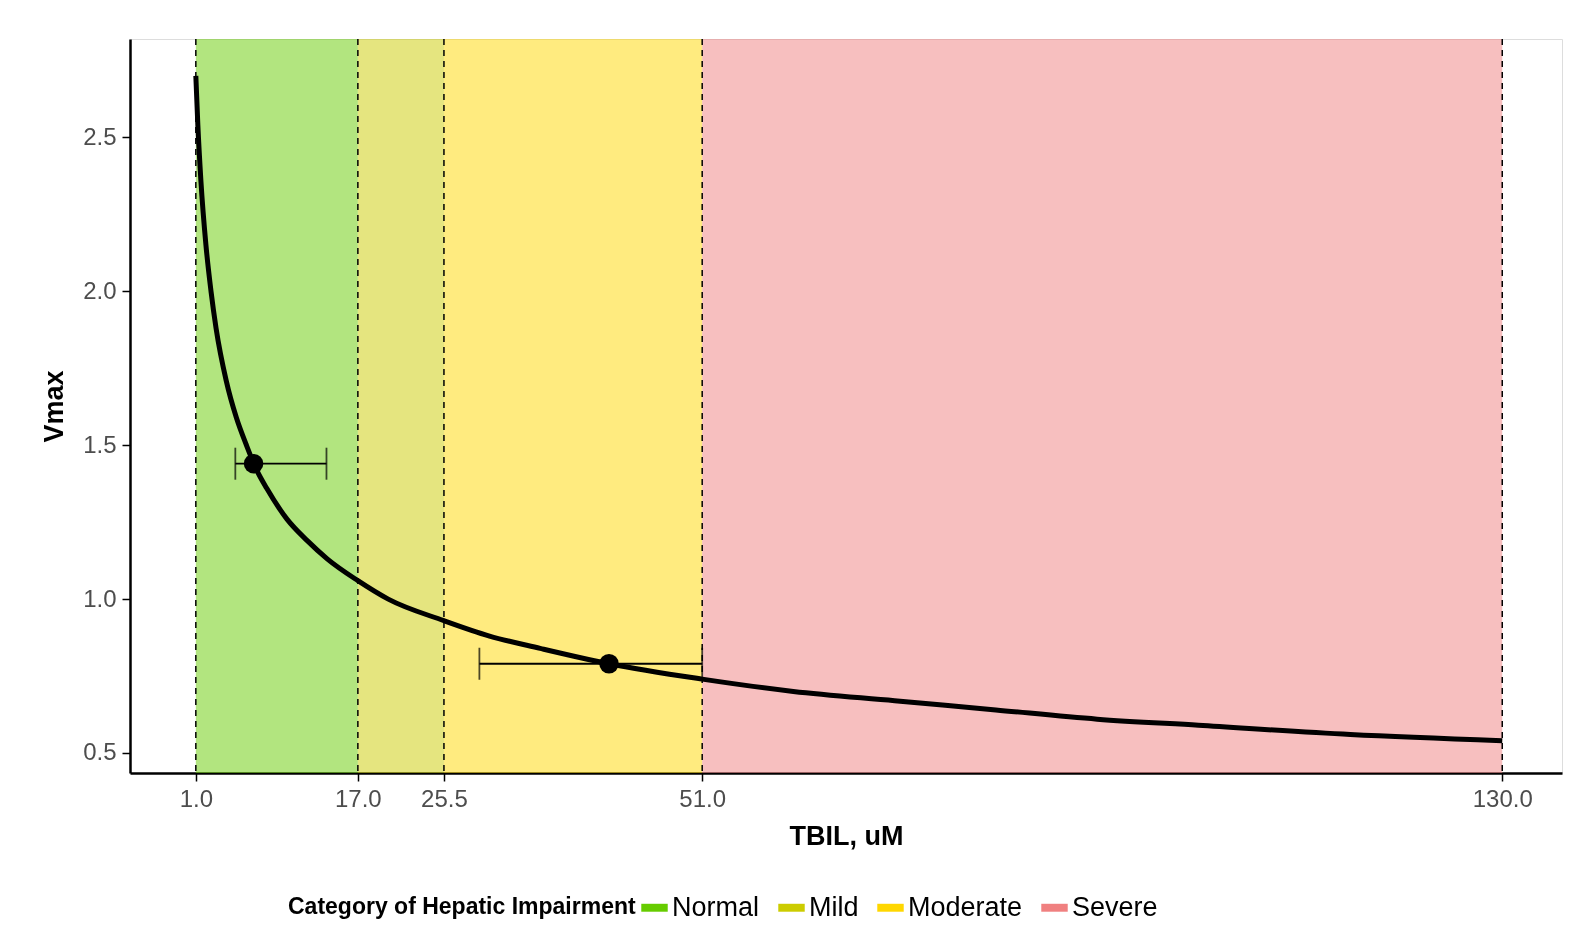  Describe the element at coordinates (196, 798) in the screenshot. I see `x-tick-label: 1.0` at that location.